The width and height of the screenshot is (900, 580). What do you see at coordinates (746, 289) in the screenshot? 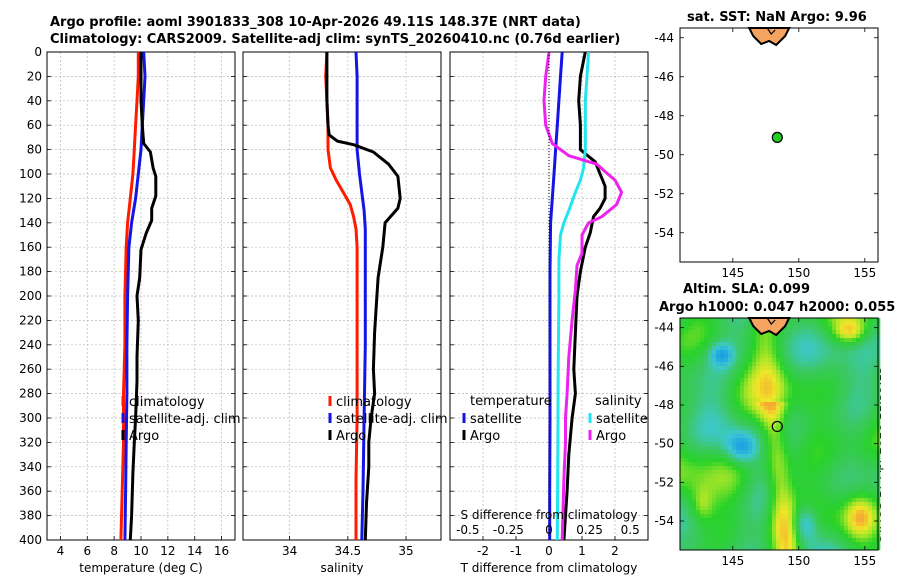
I see `sla-map-title-line1: Altim. SLA: 0.099` at bounding box center [746, 289].